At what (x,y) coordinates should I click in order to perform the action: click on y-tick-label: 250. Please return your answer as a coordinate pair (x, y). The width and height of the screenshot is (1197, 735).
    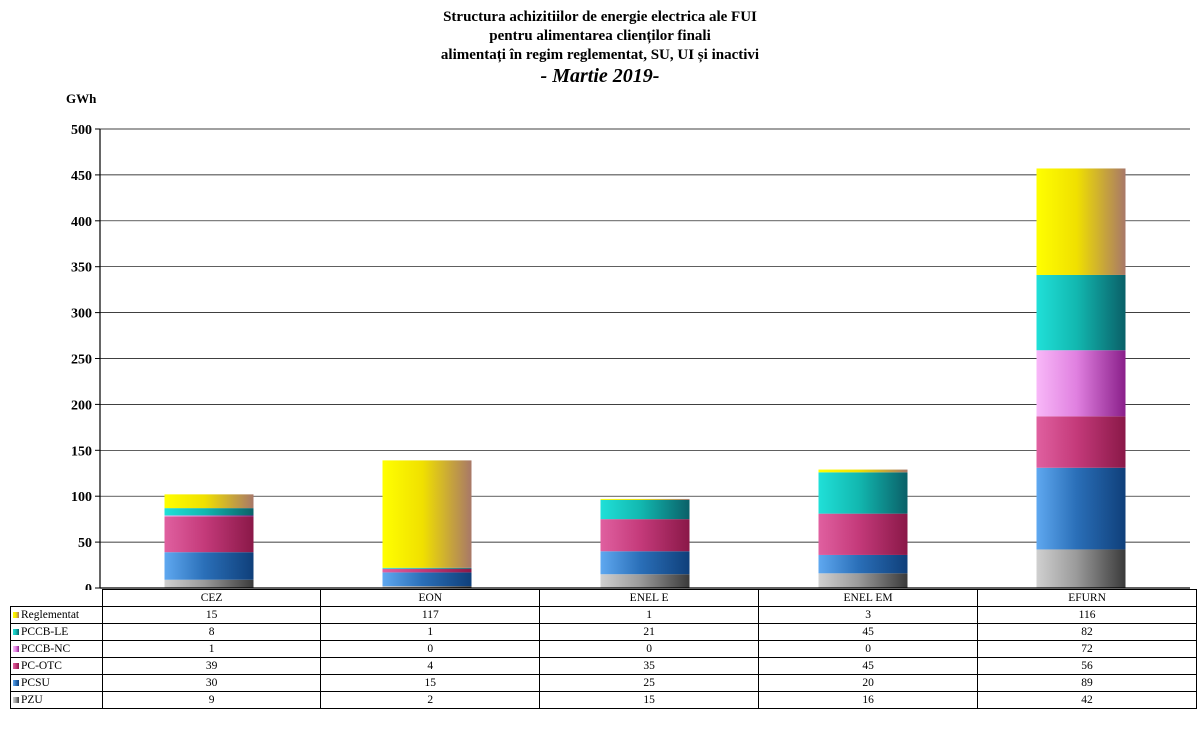
    Looking at the image, I should click on (81, 360).